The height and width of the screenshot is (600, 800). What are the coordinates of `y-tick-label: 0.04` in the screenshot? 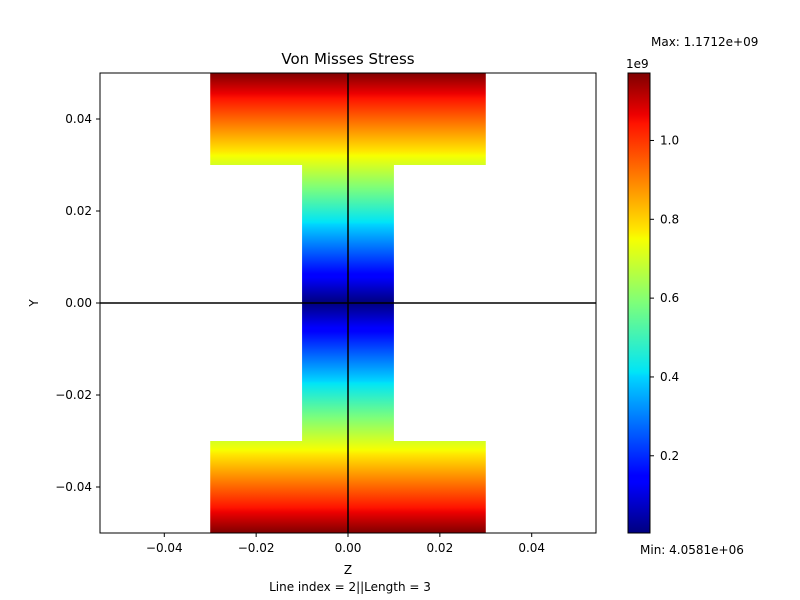 It's located at (78, 119).